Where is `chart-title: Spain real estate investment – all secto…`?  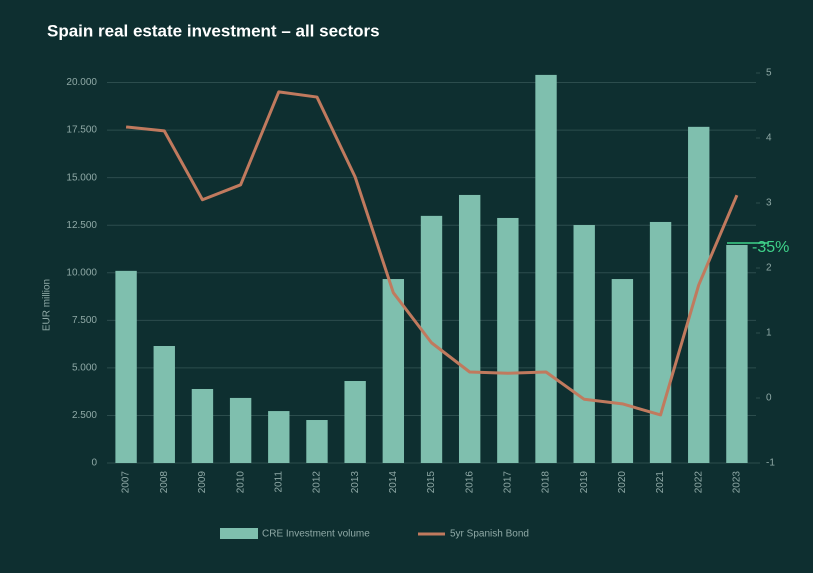 chart-title: Spain real estate investment – all secto… is located at coordinates (213, 30).